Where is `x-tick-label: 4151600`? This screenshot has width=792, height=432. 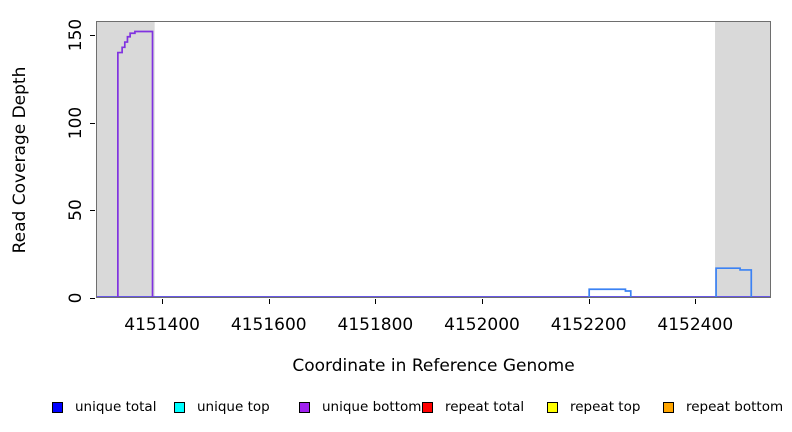
x-tick-label: 4151600 is located at coordinates (268, 325).